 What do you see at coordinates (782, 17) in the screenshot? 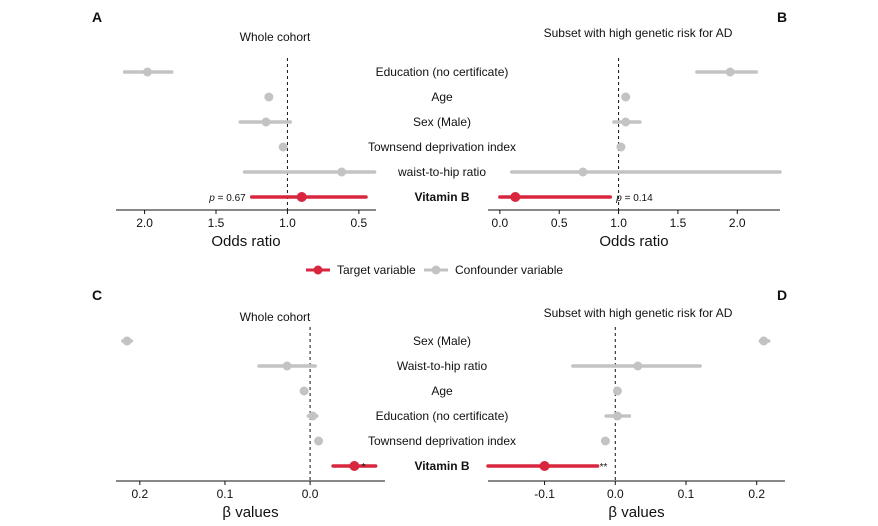
I see `panel-letter: B` at bounding box center [782, 17].